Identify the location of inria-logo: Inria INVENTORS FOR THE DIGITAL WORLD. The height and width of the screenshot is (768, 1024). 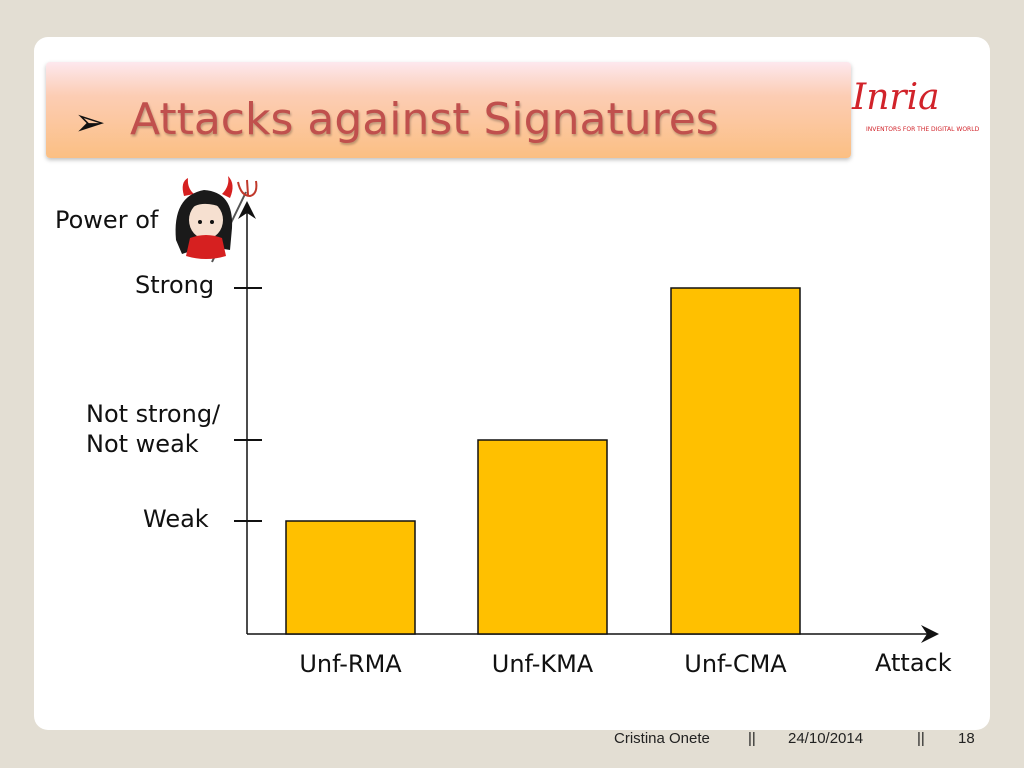
(919, 110).